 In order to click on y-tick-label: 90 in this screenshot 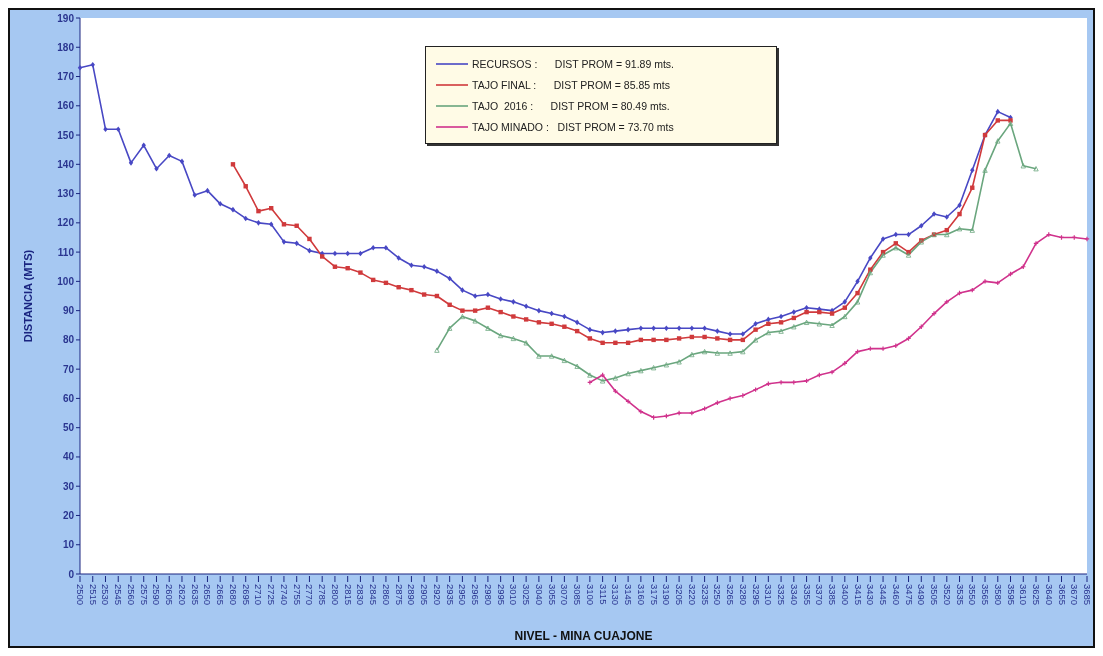, I will do `click(68, 311)`.